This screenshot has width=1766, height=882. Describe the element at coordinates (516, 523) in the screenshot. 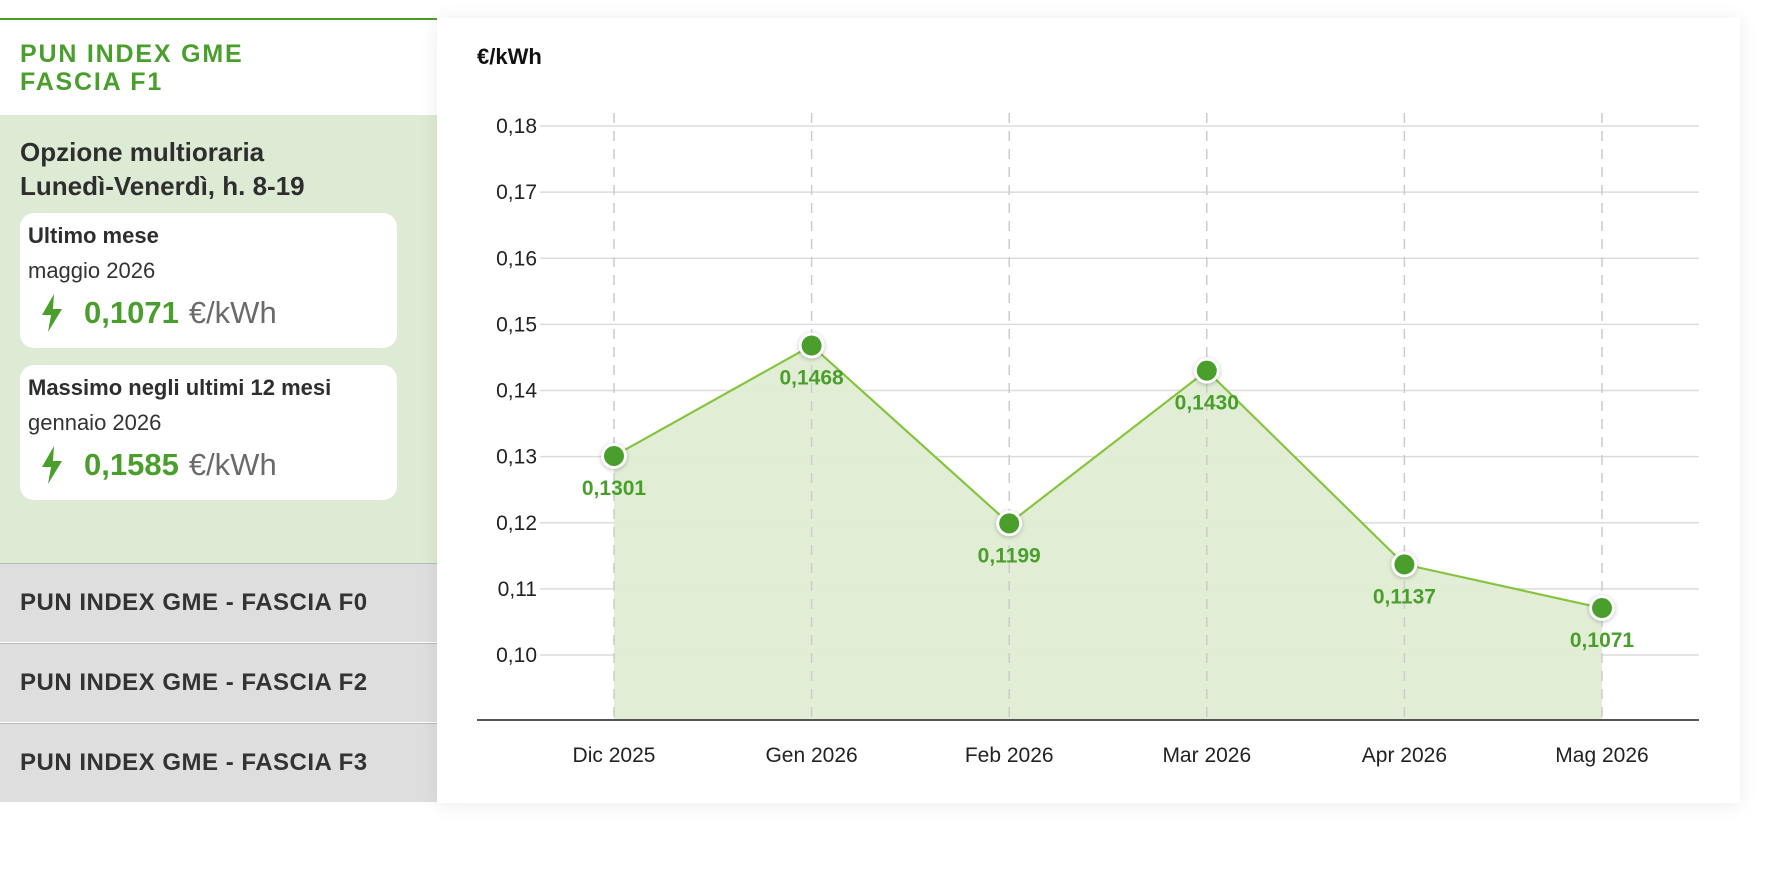

I see `y-tick-label: 0,12` at that location.